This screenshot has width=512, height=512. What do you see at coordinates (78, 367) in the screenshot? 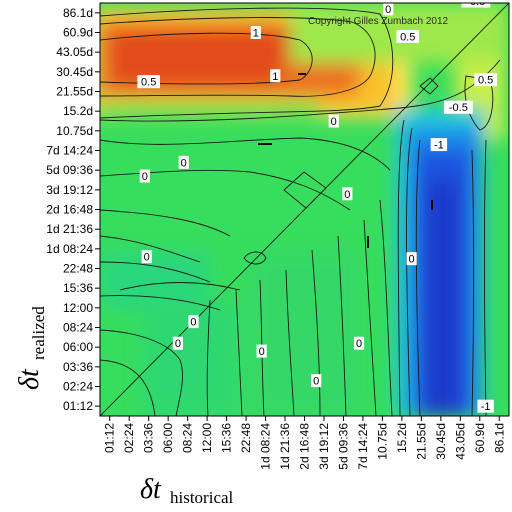
I see `y-tick-label: 03:36` at bounding box center [78, 367].